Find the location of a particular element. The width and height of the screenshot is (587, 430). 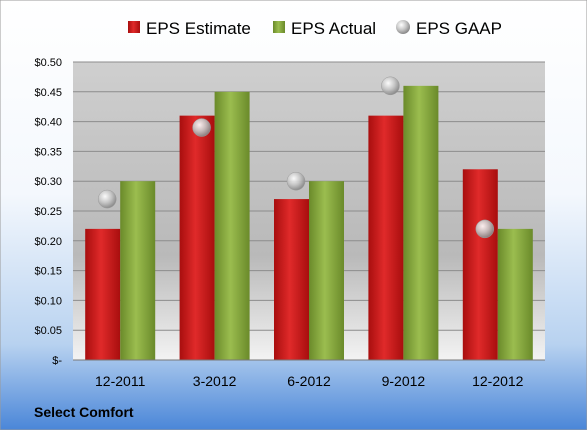

bar-actual-3-2012 is located at coordinates (232, 226).